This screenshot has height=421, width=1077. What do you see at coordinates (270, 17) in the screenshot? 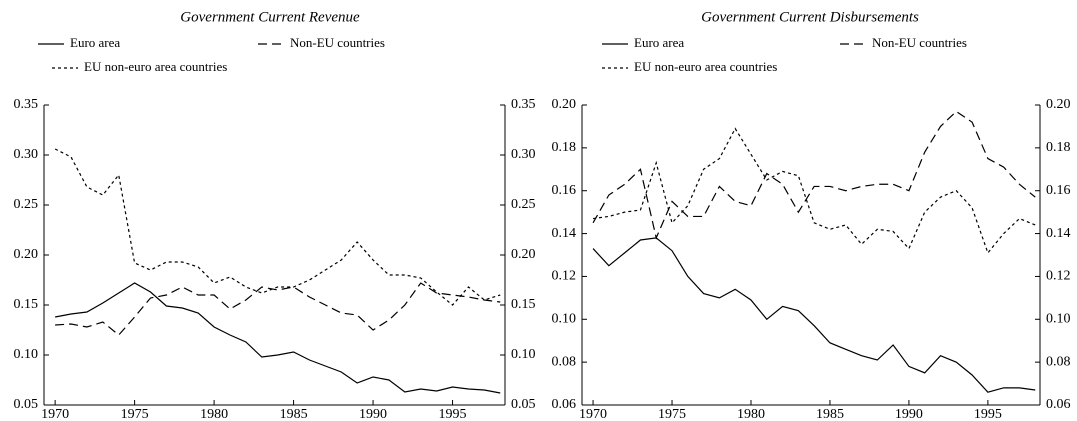
I see `chart-title: Government Current Revenue` at bounding box center [270, 17].